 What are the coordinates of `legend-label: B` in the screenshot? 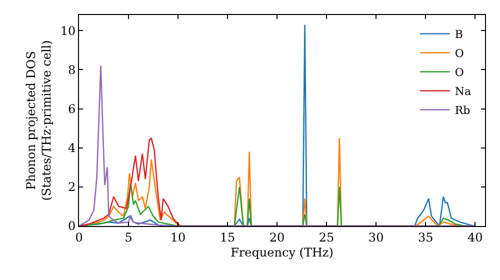 It's located at (458, 35).